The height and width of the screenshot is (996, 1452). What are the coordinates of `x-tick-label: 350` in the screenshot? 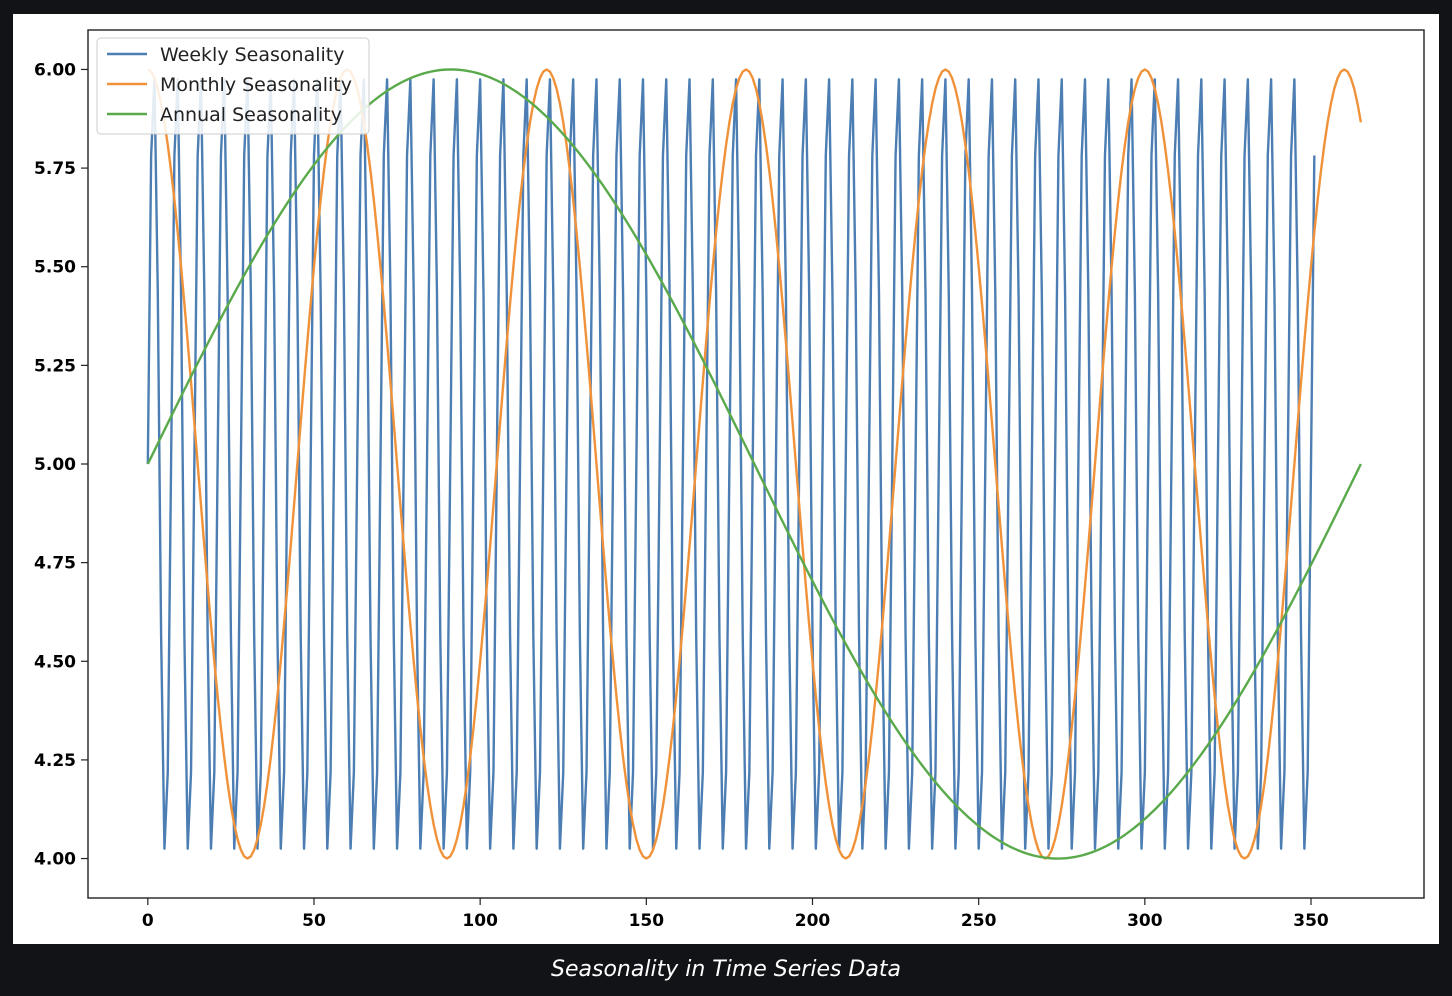 It's located at (1311, 921).